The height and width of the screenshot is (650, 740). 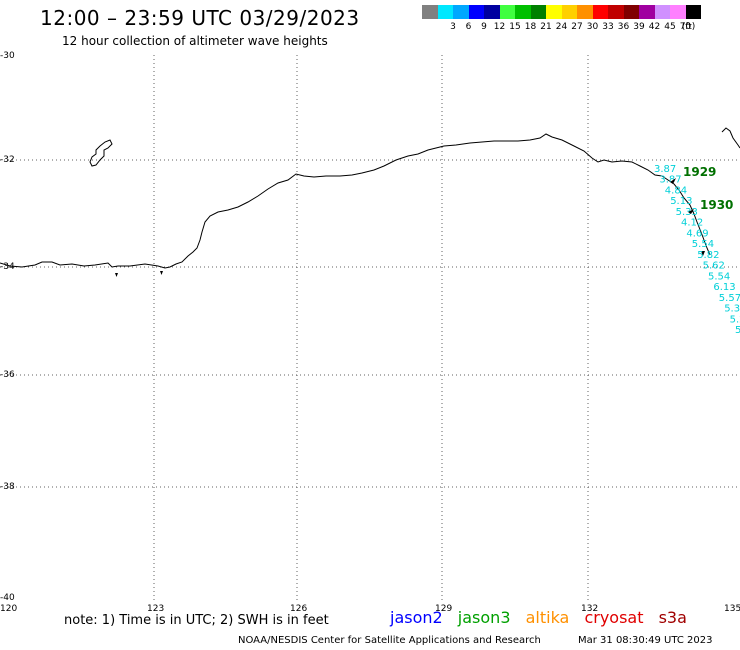 What do you see at coordinates (499, 27) in the screenshot?
I see `legend-label: 12` at bounding box center [499, 27].